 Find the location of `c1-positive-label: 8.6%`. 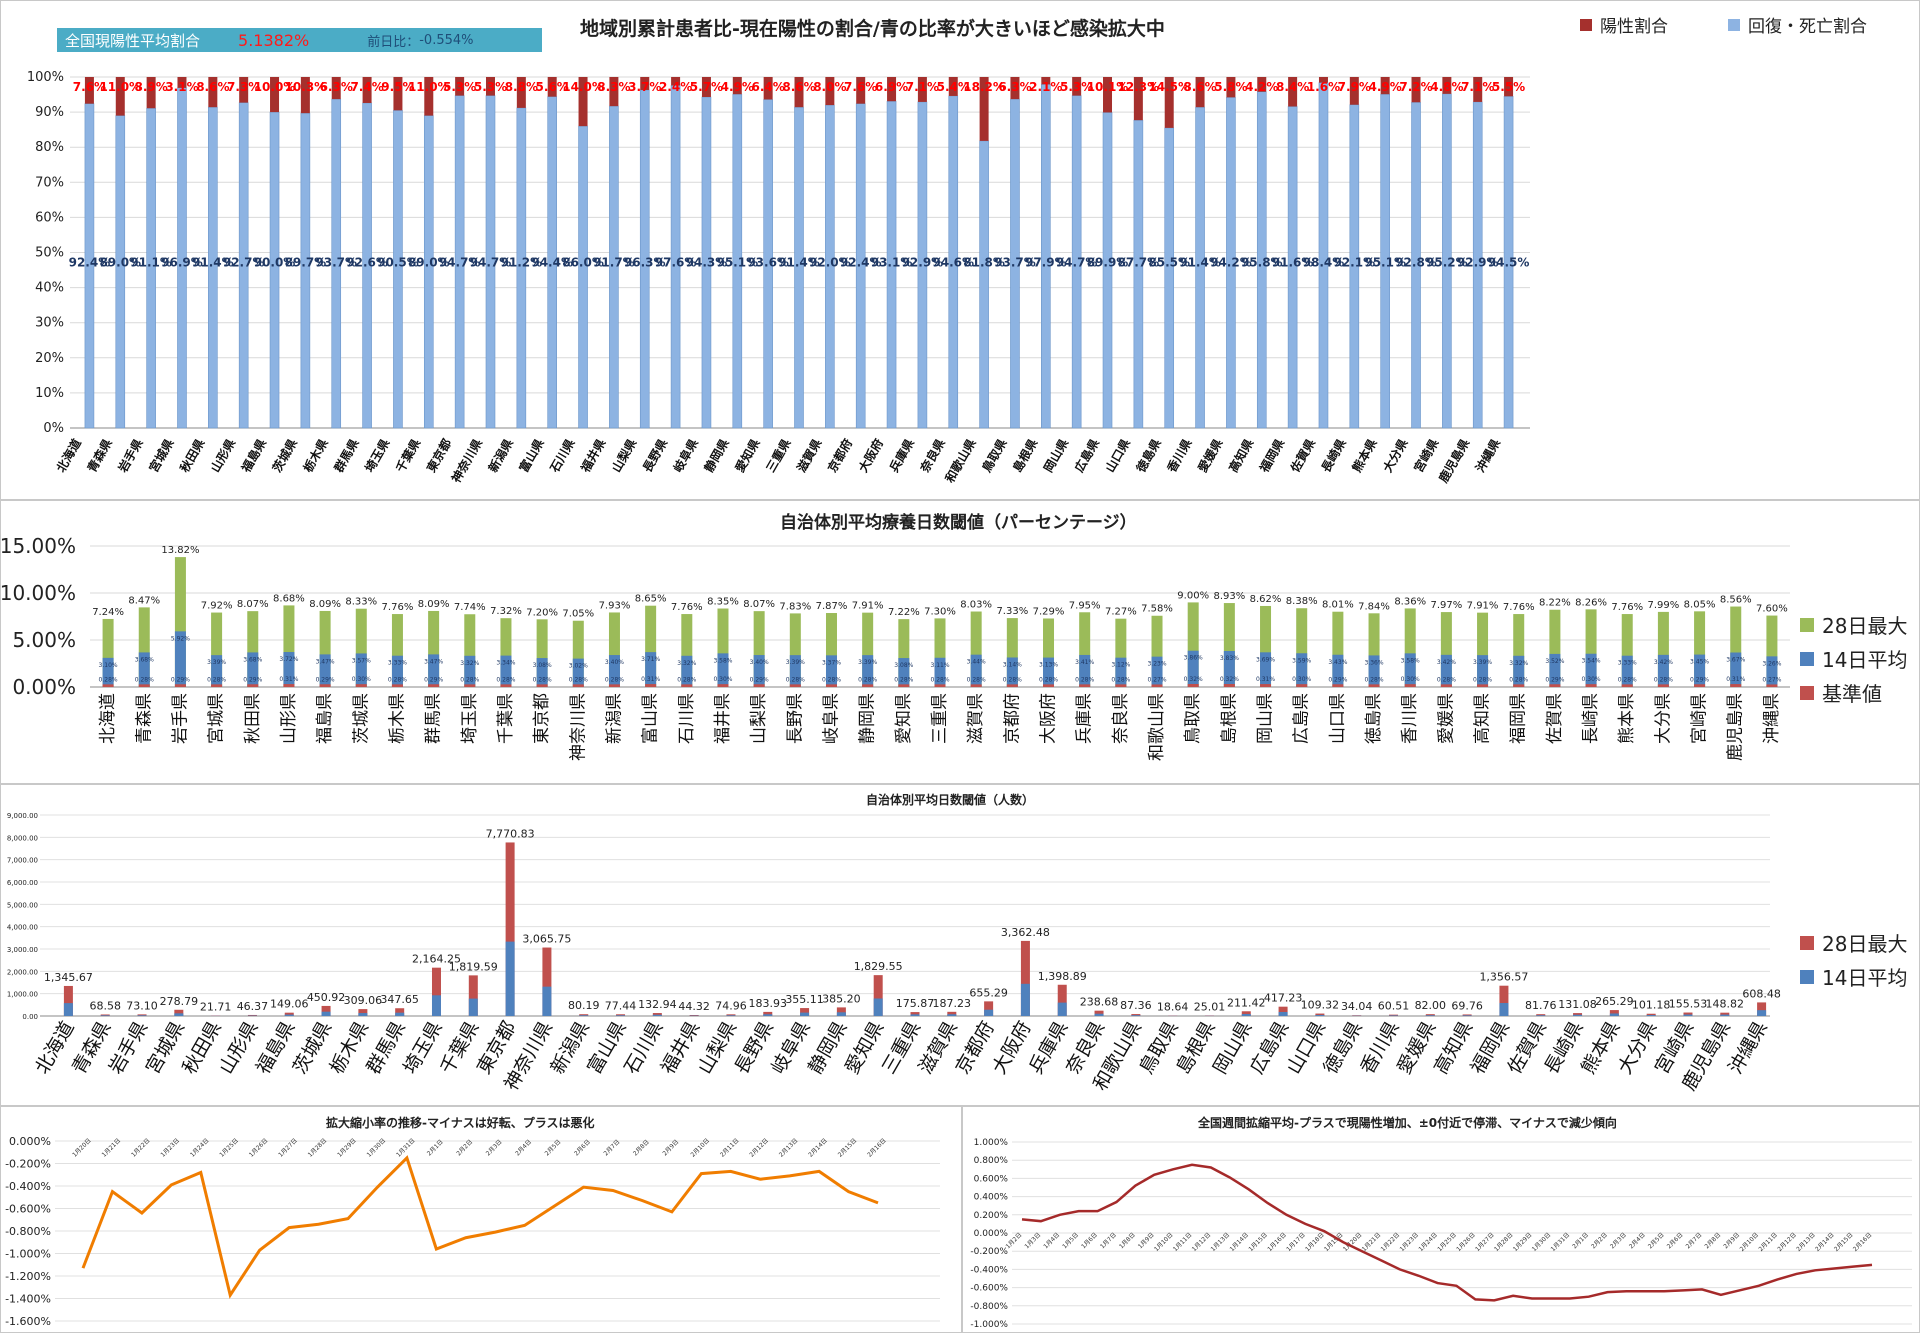

c1-positive-label: 8.6% is located at coordinates (212, 87).